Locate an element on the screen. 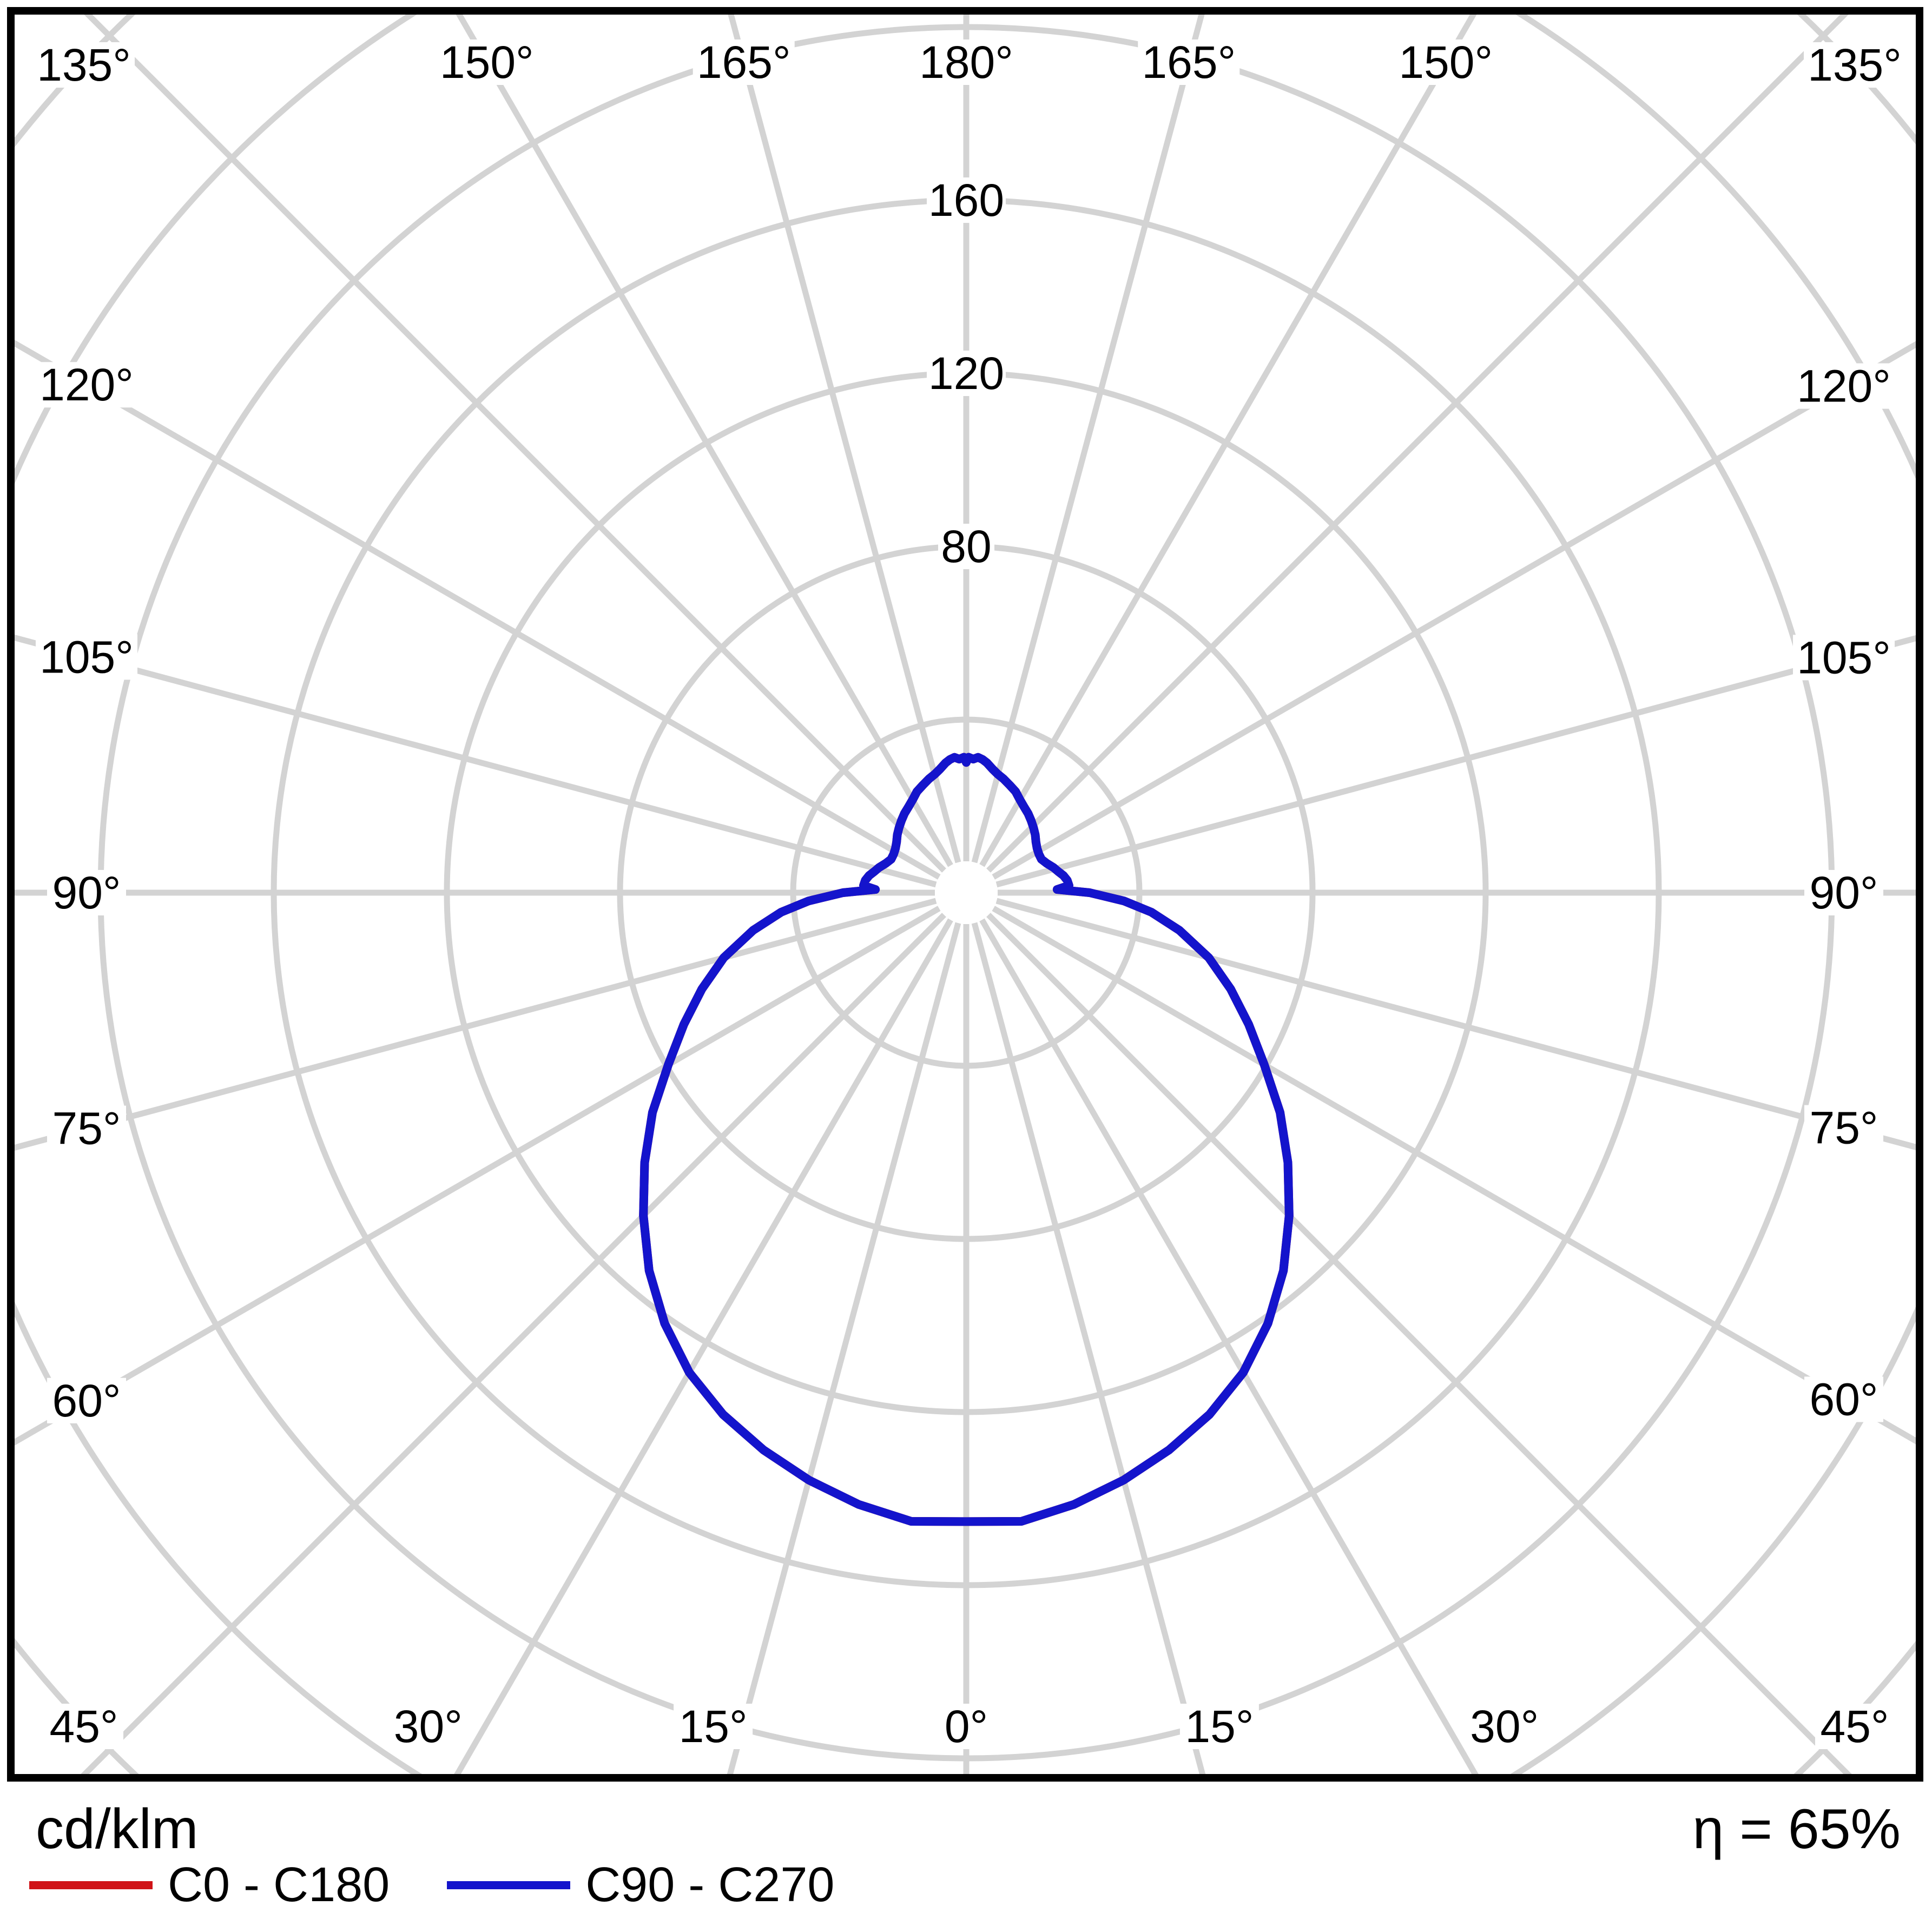 This screenshot has height=1932, width=1932. efficiency-label: η = 65% is located at coordinates (1797, 1829).